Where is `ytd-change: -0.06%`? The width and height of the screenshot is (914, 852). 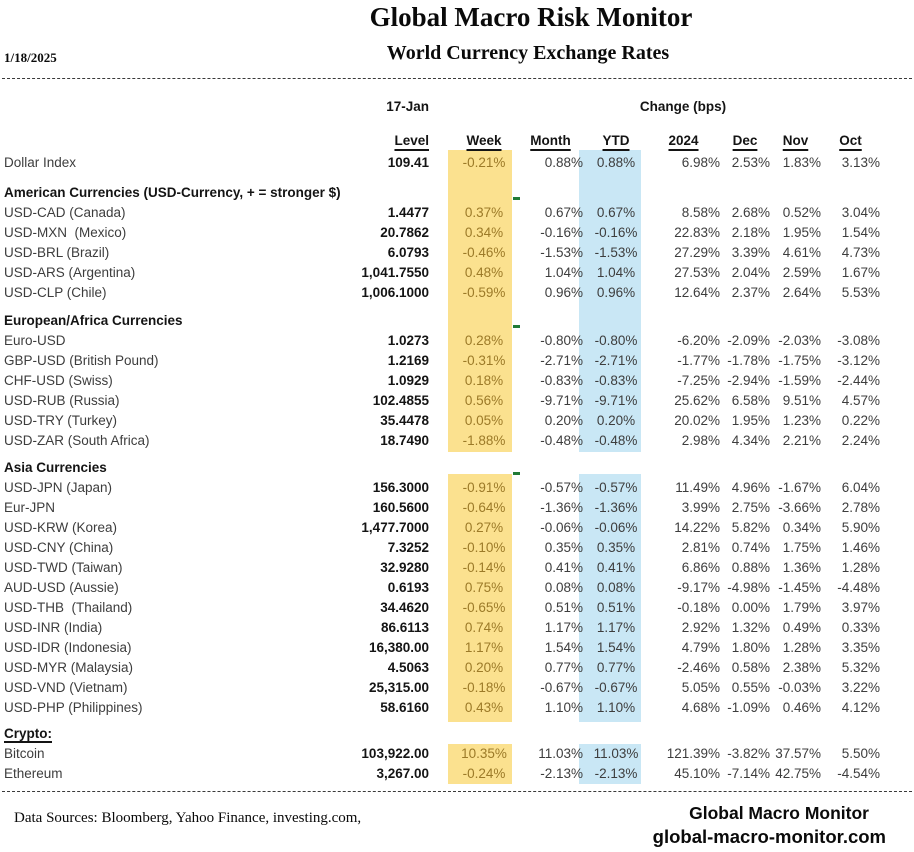
ytd-change: -0.06% is located at coordinates (616, 527).